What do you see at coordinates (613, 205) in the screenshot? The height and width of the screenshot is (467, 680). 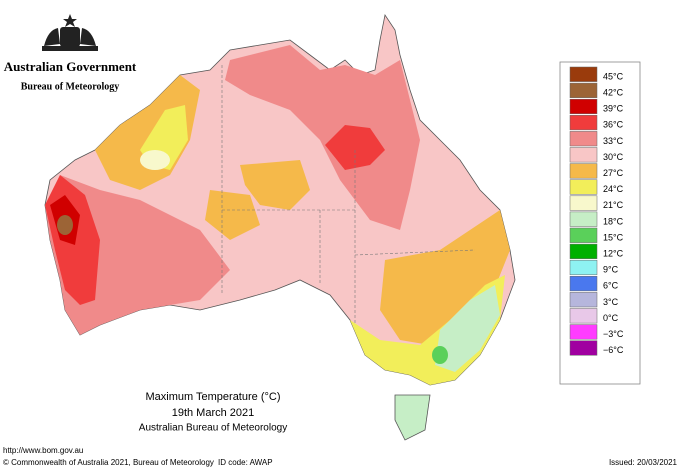 I see `legend-label: 21°C` at bounding box center [613, 205].